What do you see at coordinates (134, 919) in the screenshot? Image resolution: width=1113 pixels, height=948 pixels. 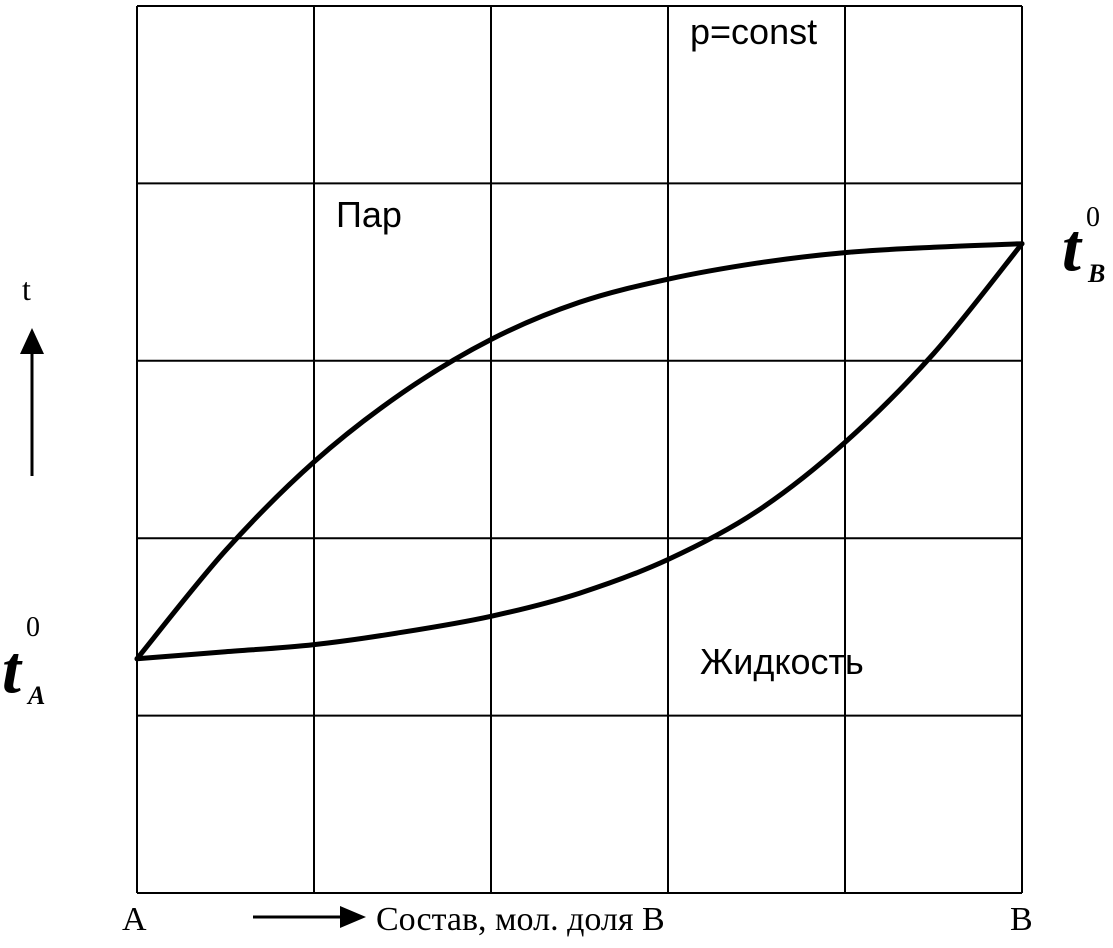 I see `x-axis-left-end: A` at bounding box center [134, 919].